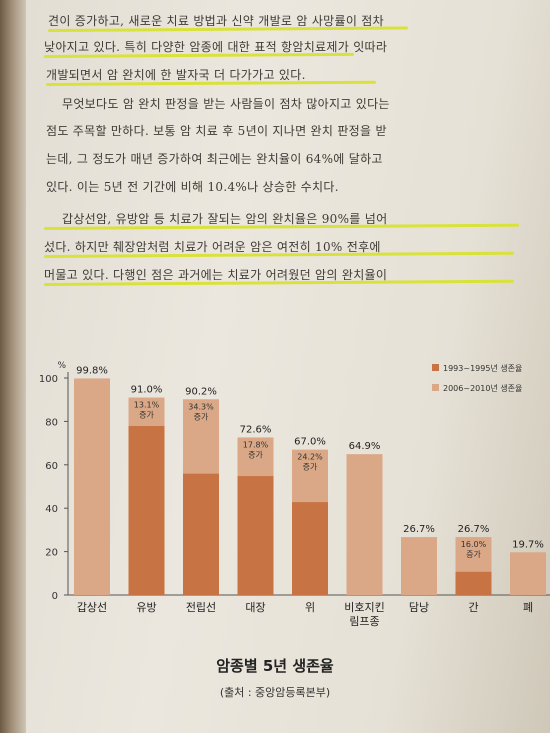  I want to click on increase-label: 24.2%, so click(310, 457).